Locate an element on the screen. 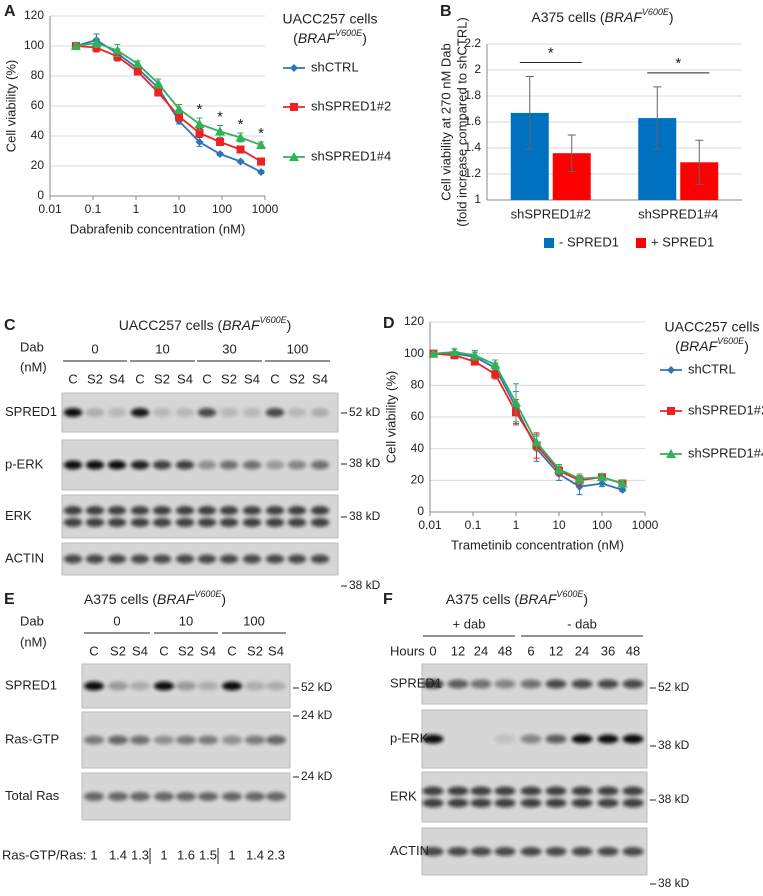 This screenshot has width=763, height=896. text-part: V600E is located at coordinates (349, 33).